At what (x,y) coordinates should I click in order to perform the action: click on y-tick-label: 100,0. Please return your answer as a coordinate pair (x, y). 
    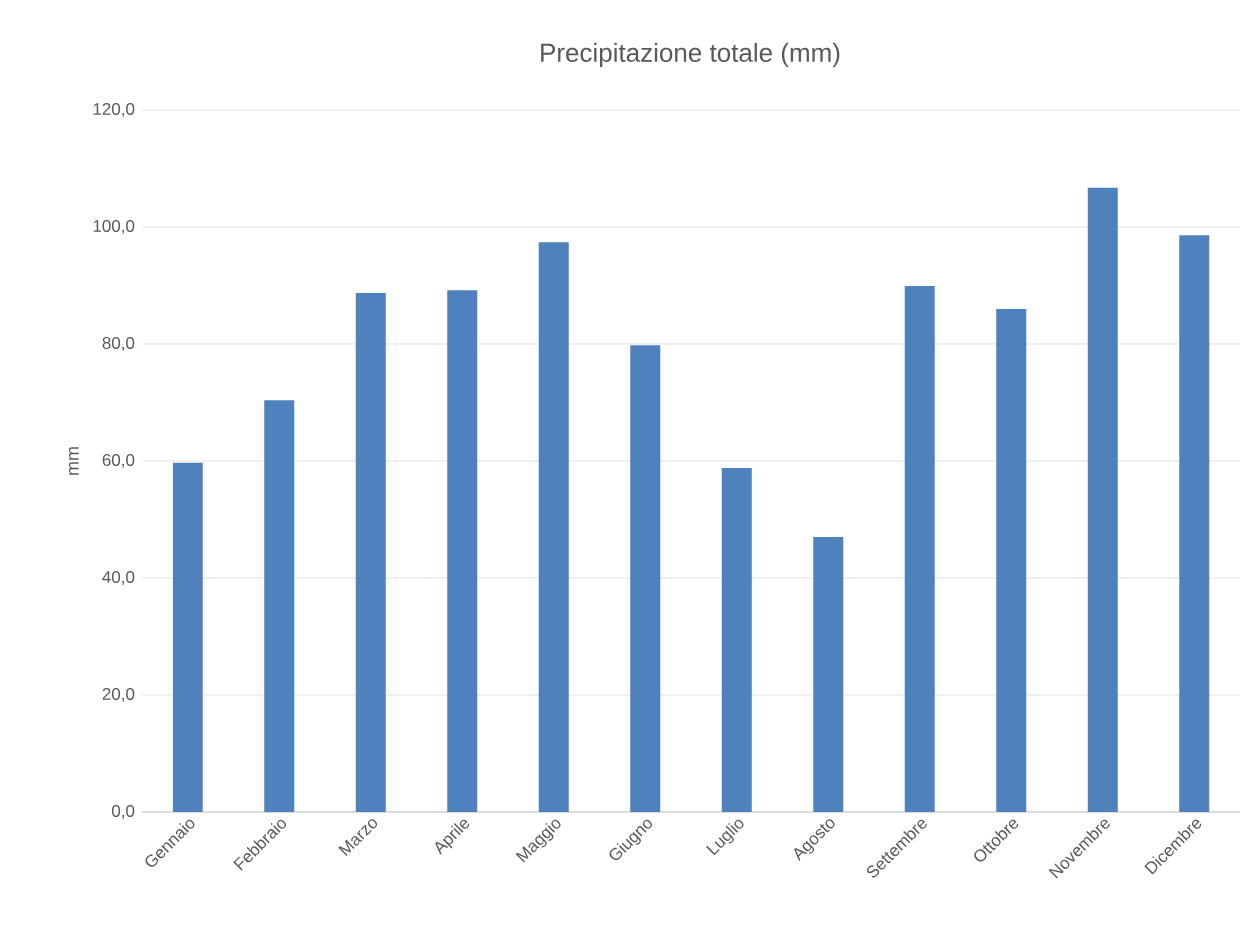
    Looking at the image, I should click on (114, 226).